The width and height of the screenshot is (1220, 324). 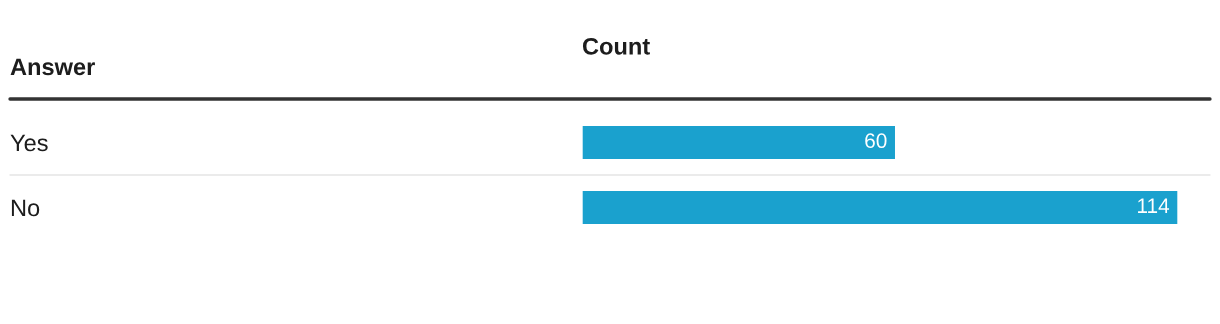 What do you see at coordinates (876, 141) in the screenshot?
I see `data-label: 60` at bounding box center [876, 141].